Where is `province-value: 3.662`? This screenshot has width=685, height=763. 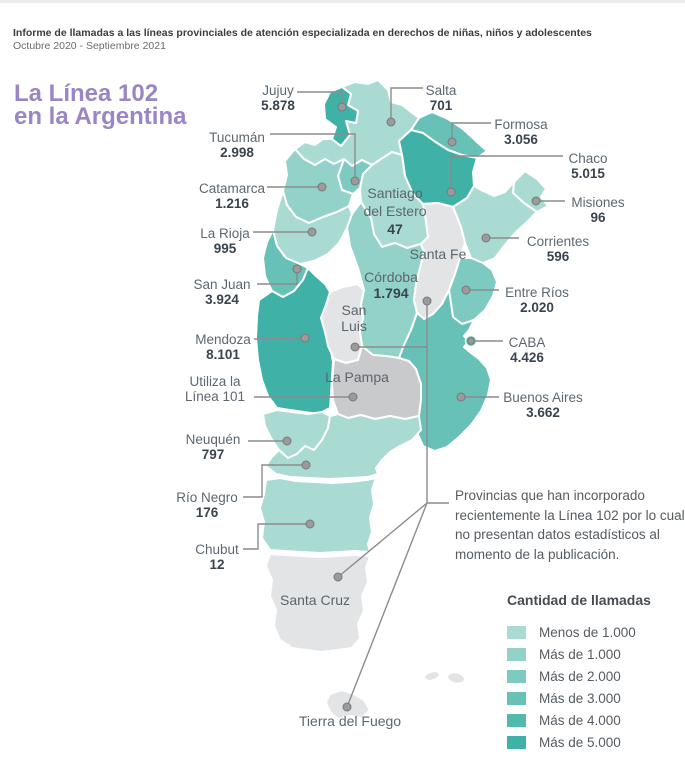 province-value: 3.662 is located at coordinates (543, 412).